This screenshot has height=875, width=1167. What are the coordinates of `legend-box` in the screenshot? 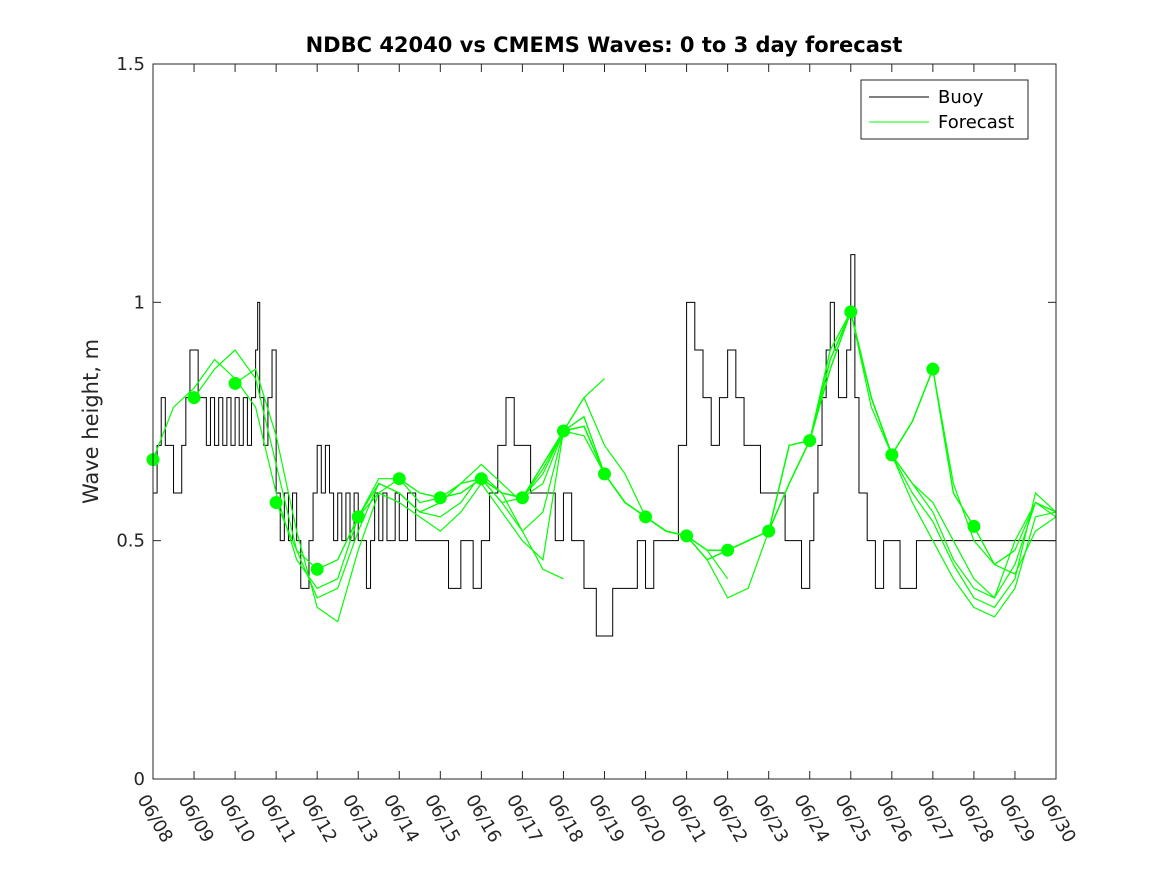 It's located at (944, 109).